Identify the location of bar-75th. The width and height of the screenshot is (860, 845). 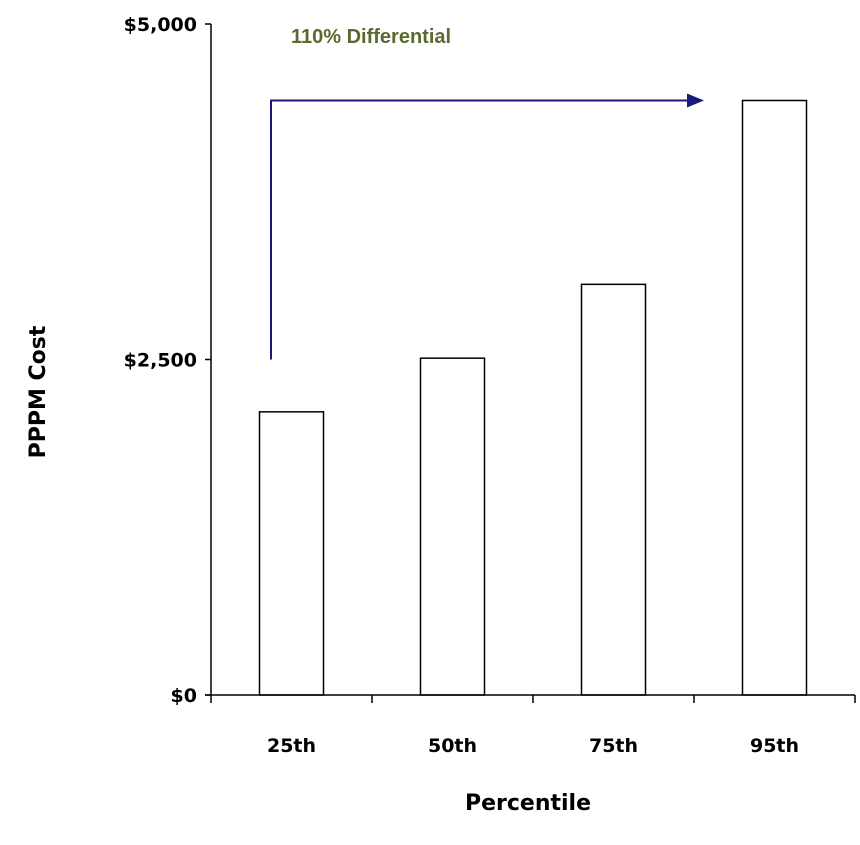
(613, 489).